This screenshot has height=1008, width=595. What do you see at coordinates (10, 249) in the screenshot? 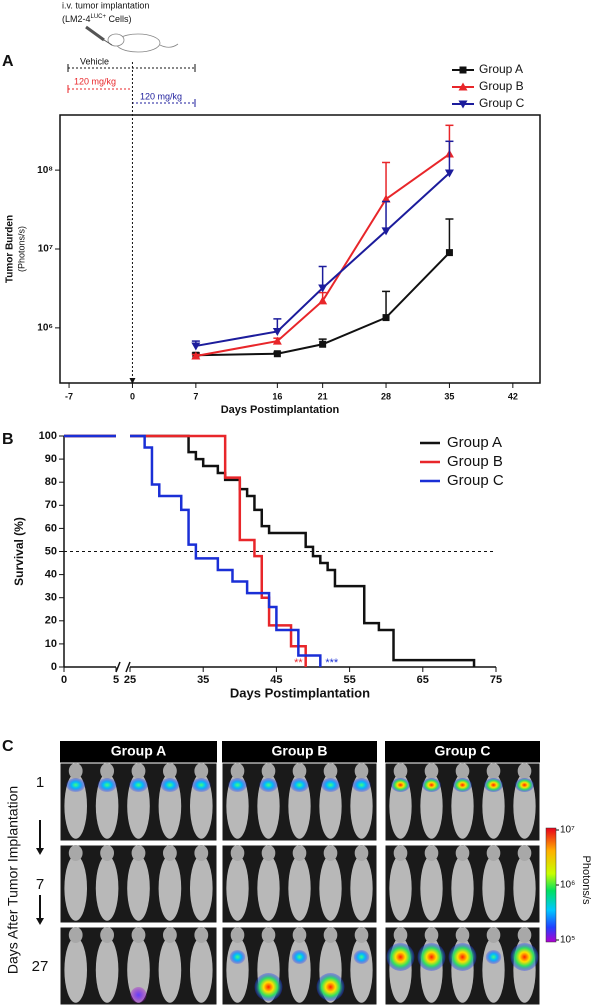
I see `y-axis-label: Tumor Burden` at bounding box center [10, 249].